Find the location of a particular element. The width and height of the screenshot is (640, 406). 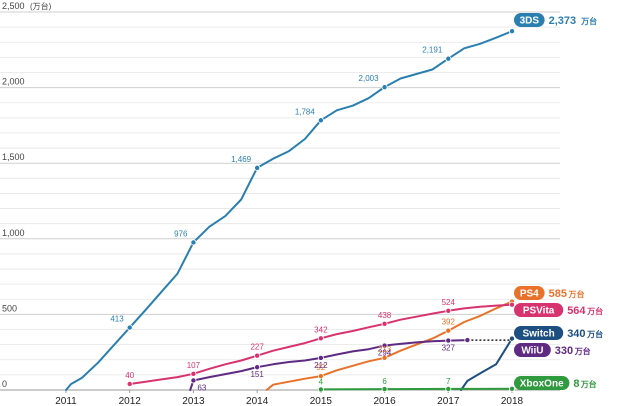

legend-badge-label: PS4 is located at coordinates (529, 294).